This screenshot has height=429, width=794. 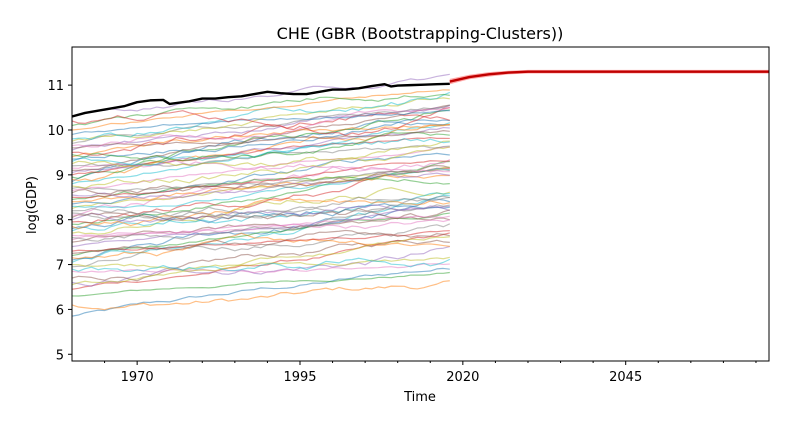 I want to click on x-axis-label: Time, so click(x=419, y=397).